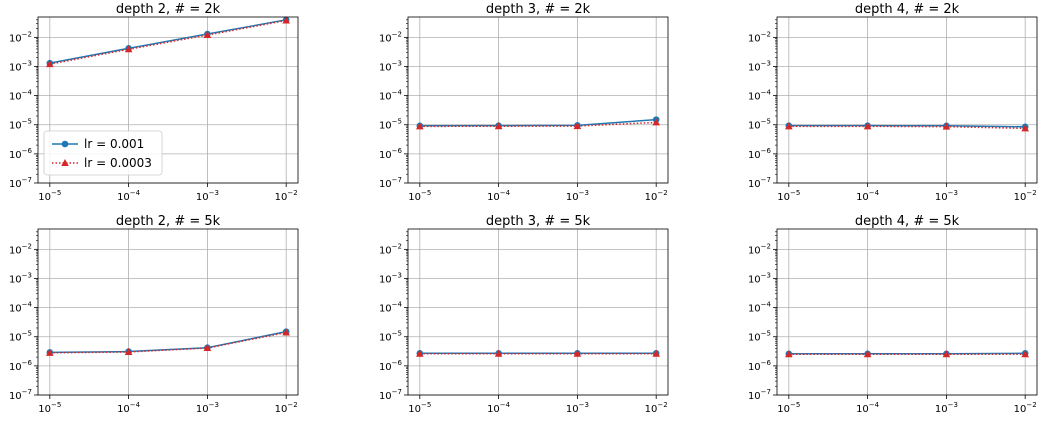 This screenshot has height=421, width=1050. Describe the element at coordinates (538, 9) in the screenshot. I see `subplot-title: depth 3, # = 2k` at that location.